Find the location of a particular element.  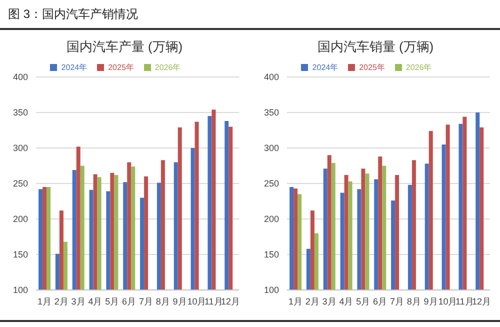

chart-title: 国内汽车产量 (万辆) is located at coordinates (124, 47).